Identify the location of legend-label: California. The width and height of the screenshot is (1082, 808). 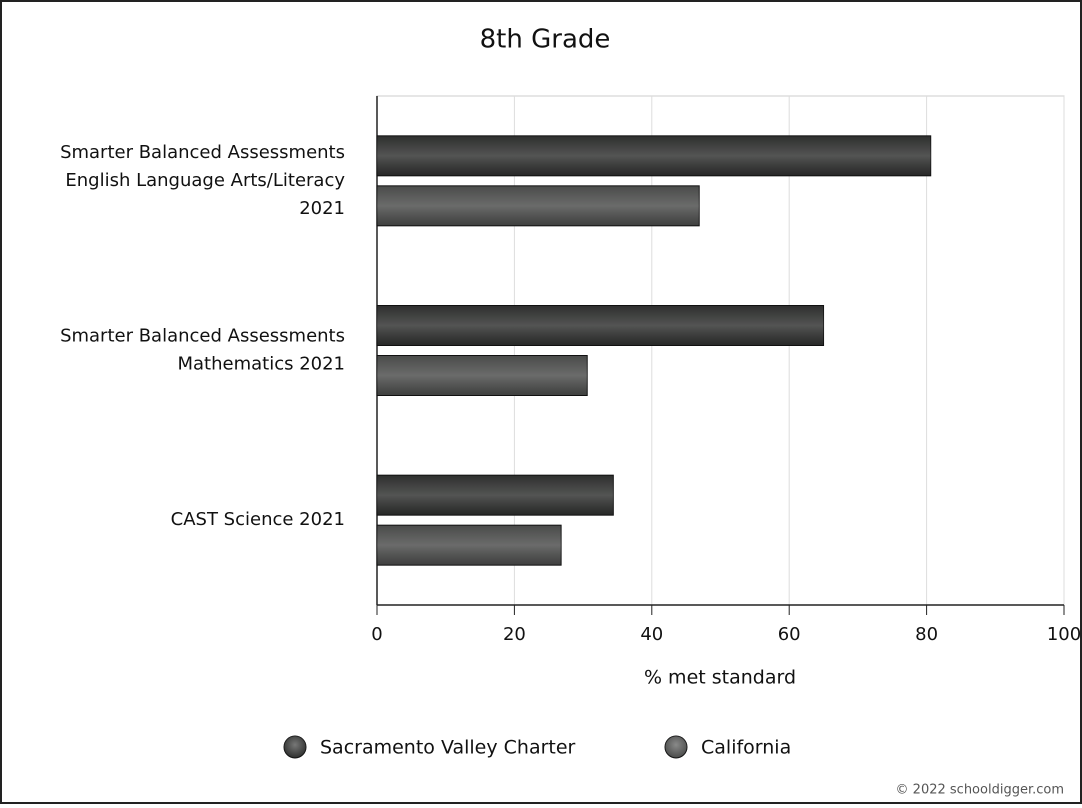
(746, 748).